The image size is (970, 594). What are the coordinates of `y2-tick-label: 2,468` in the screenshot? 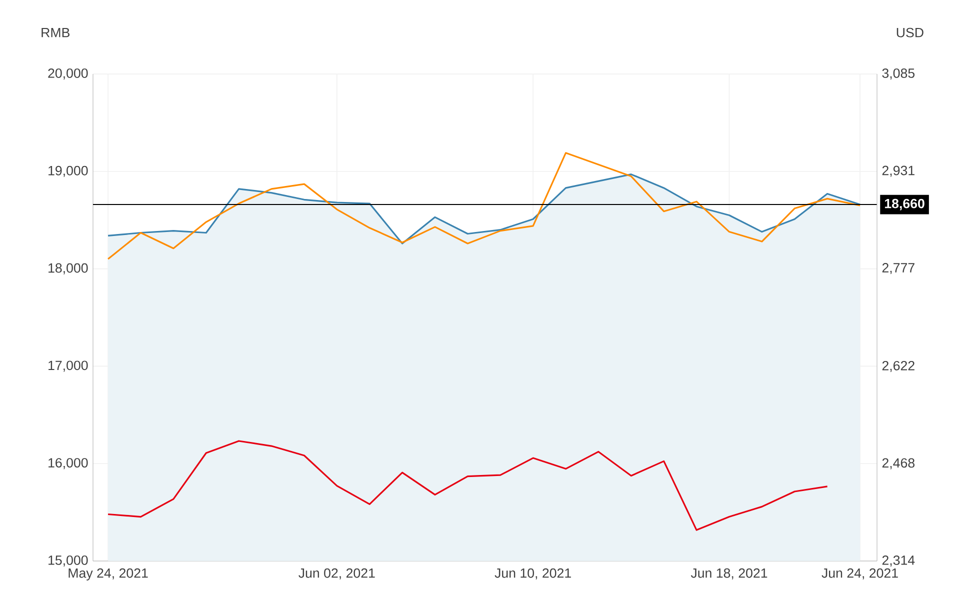 It's located at (898, 464).